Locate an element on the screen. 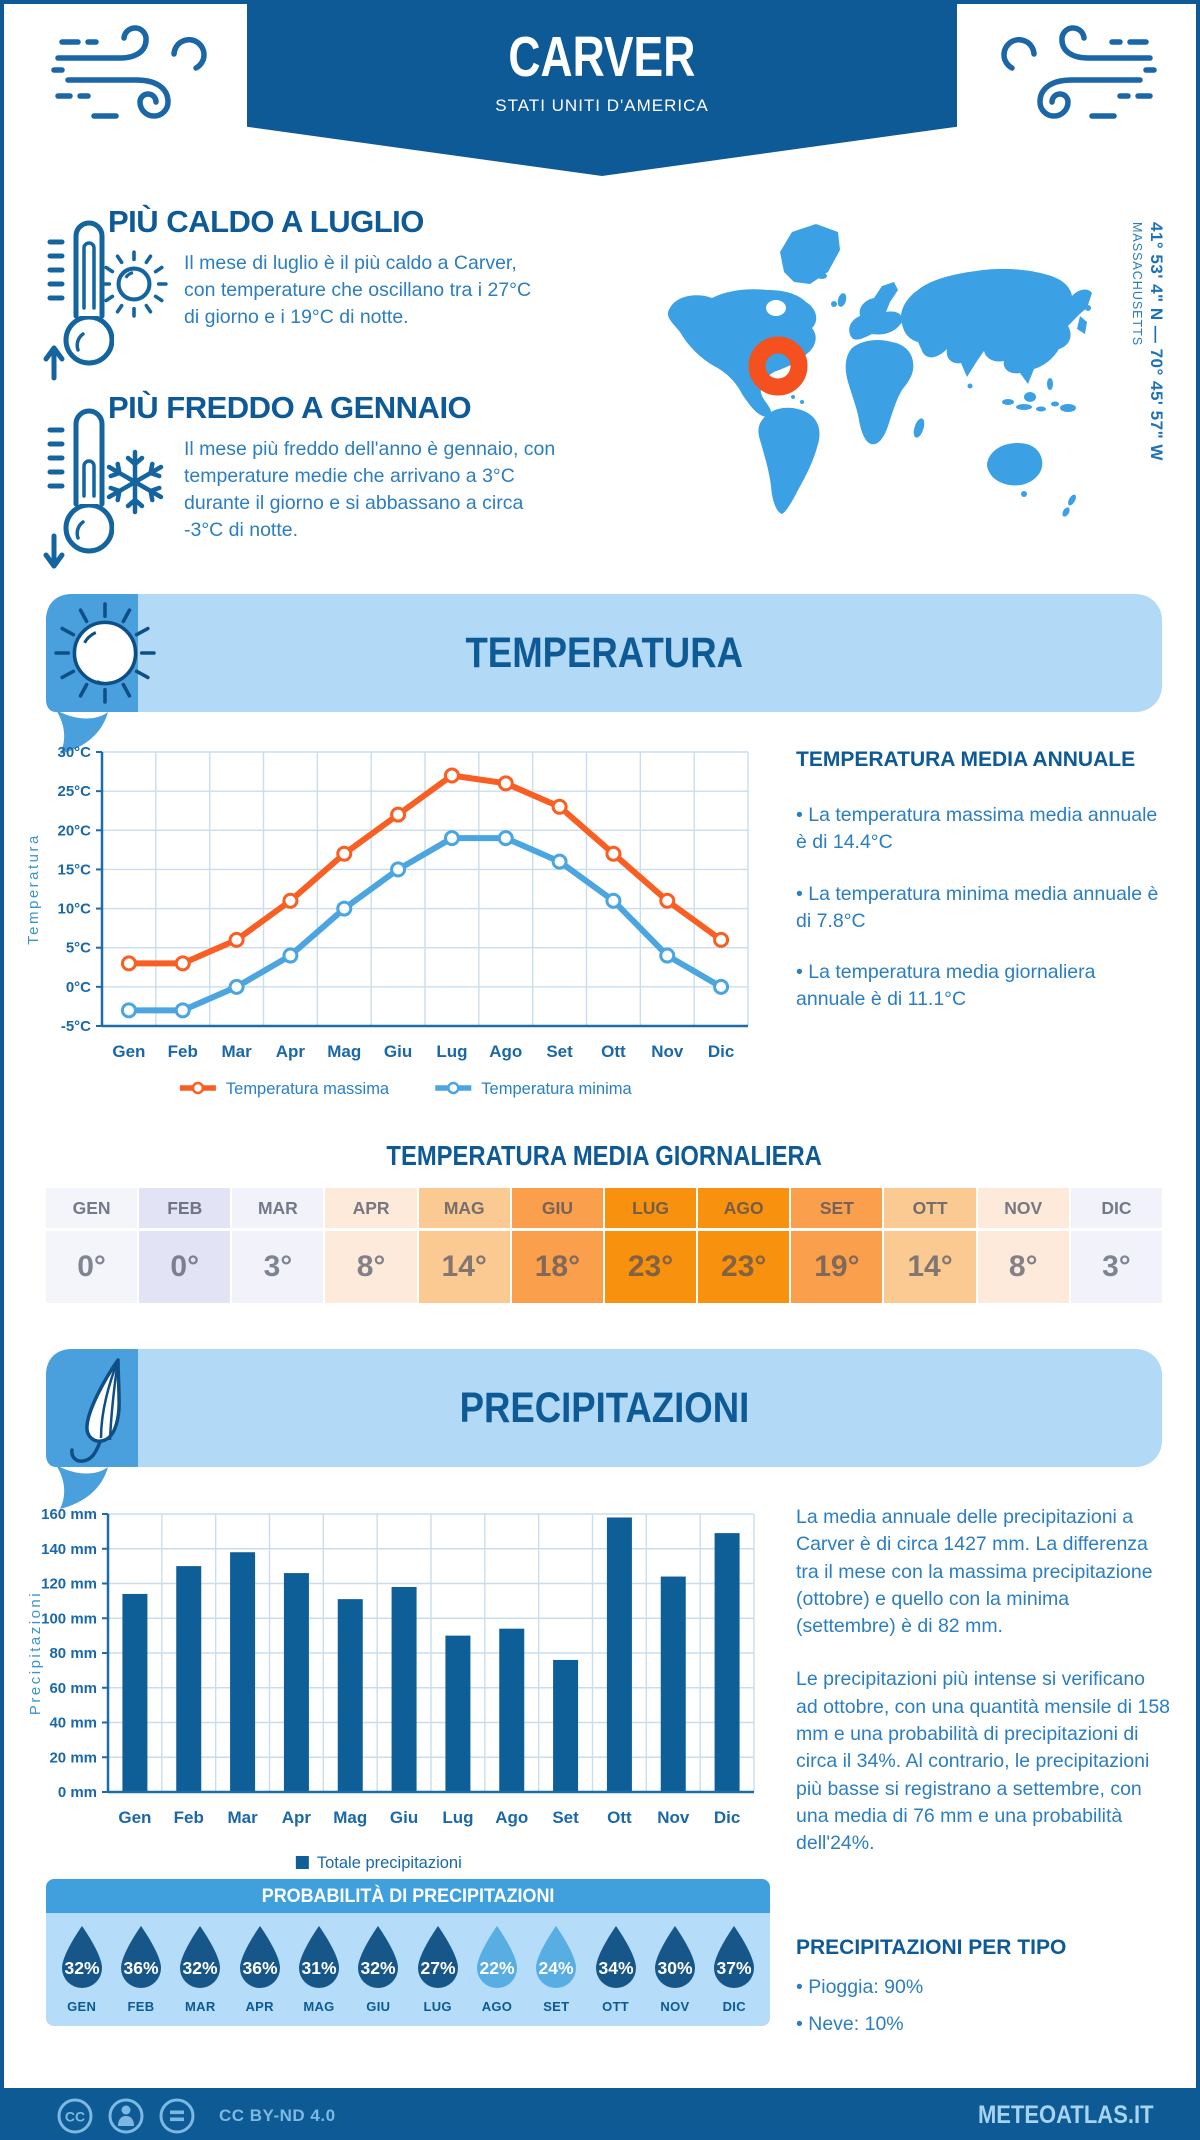  daily-month-cell: SET is located at coordinates (837, 1208).